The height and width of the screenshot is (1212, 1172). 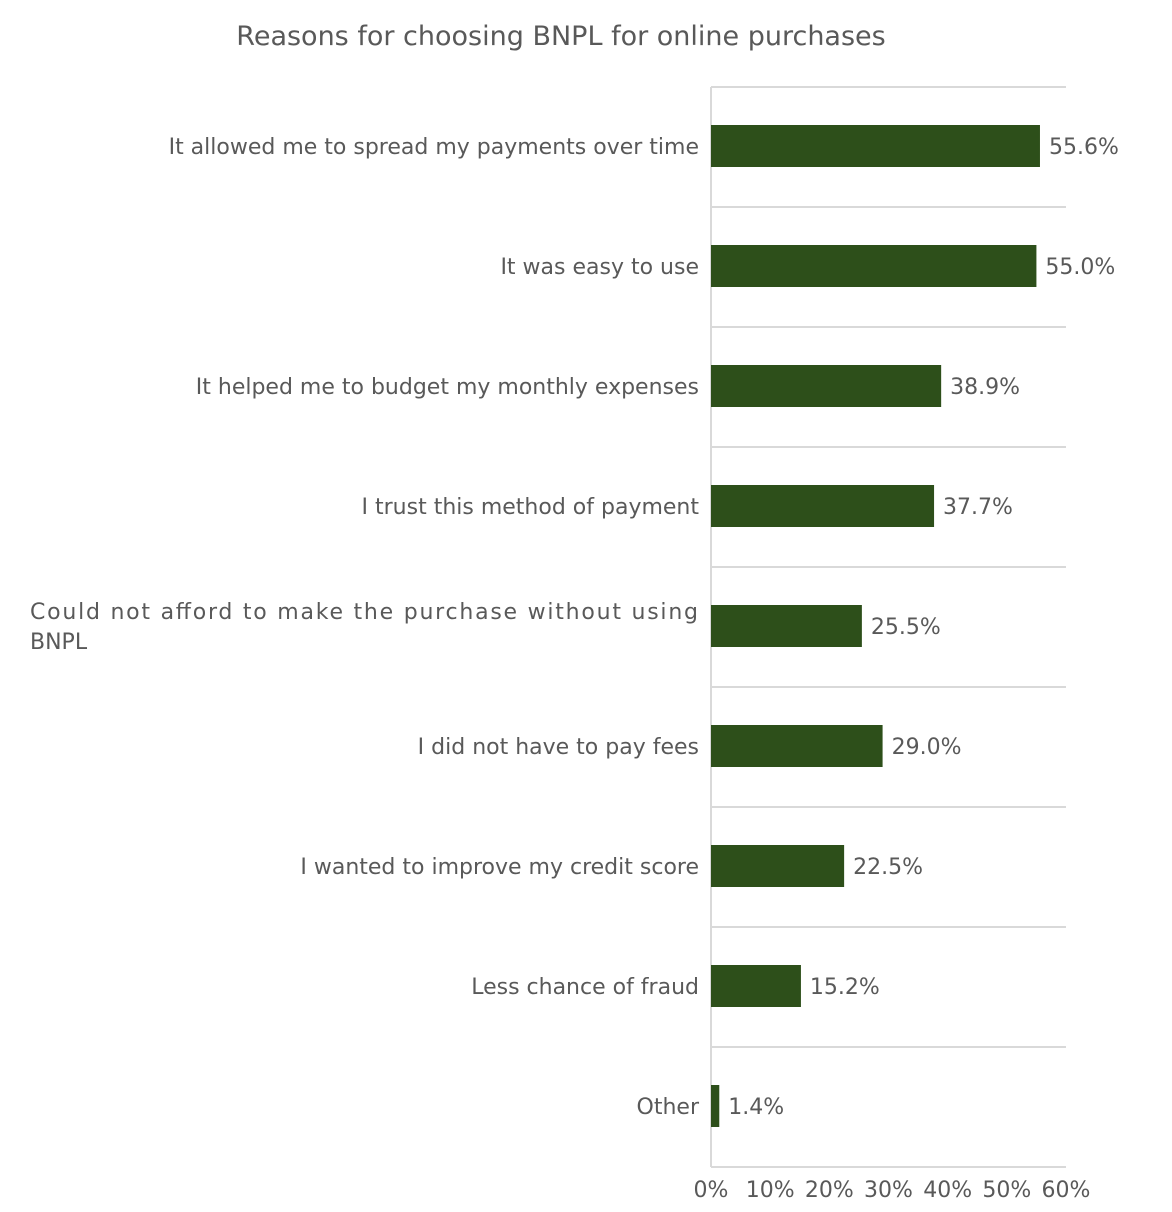 What do you see at coordinates (888, 1190) in the screenshot?
I see `x-tick-label: 30%` at bounding box center [888, 1190].